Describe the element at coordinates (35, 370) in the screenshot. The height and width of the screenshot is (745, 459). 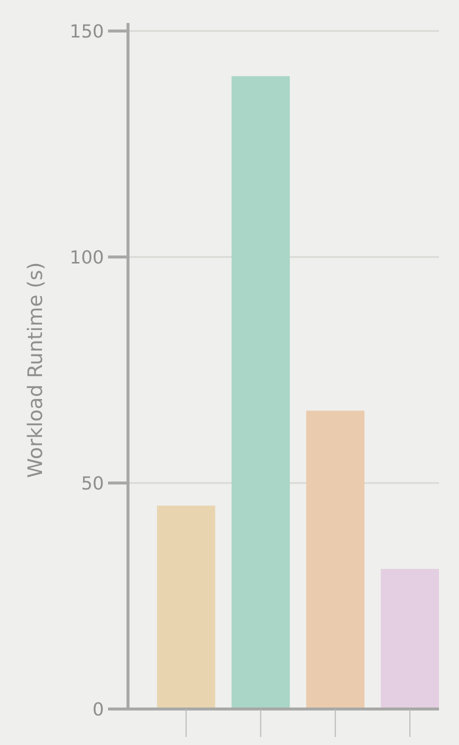
I see `y-axis-title: Workload Runtime (s)` at that location.